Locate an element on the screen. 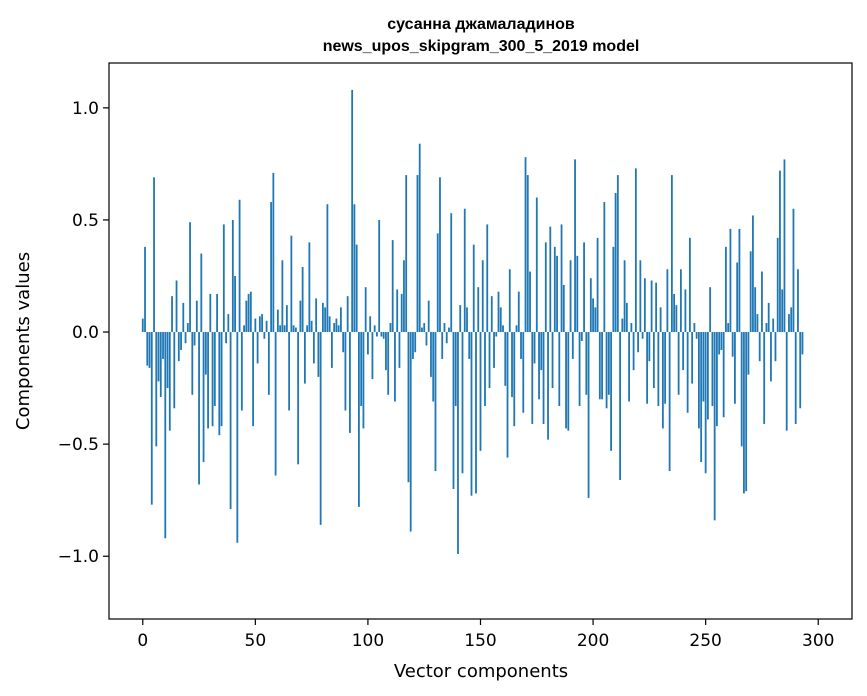  x-tick-label: 50 is located at coordinates (256, 641).